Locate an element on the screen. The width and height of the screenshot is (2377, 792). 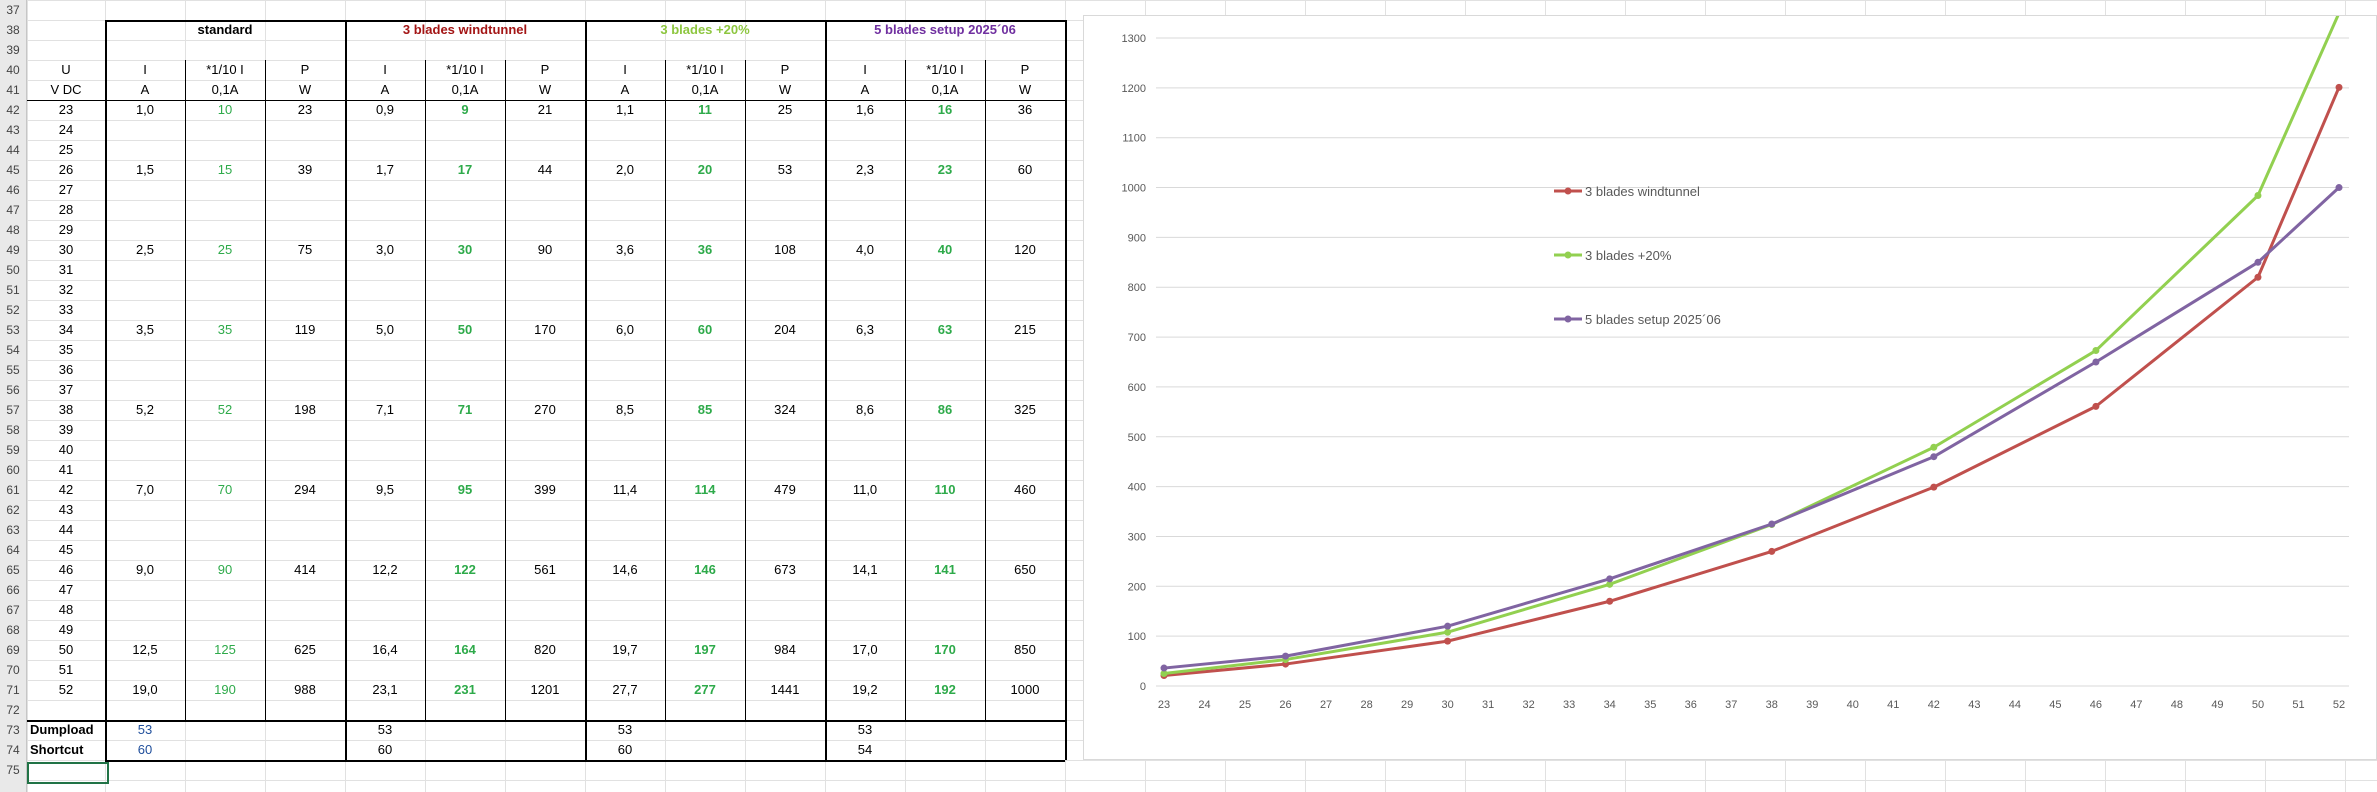
power-cell: 21 is located at coordinates (545, 109).